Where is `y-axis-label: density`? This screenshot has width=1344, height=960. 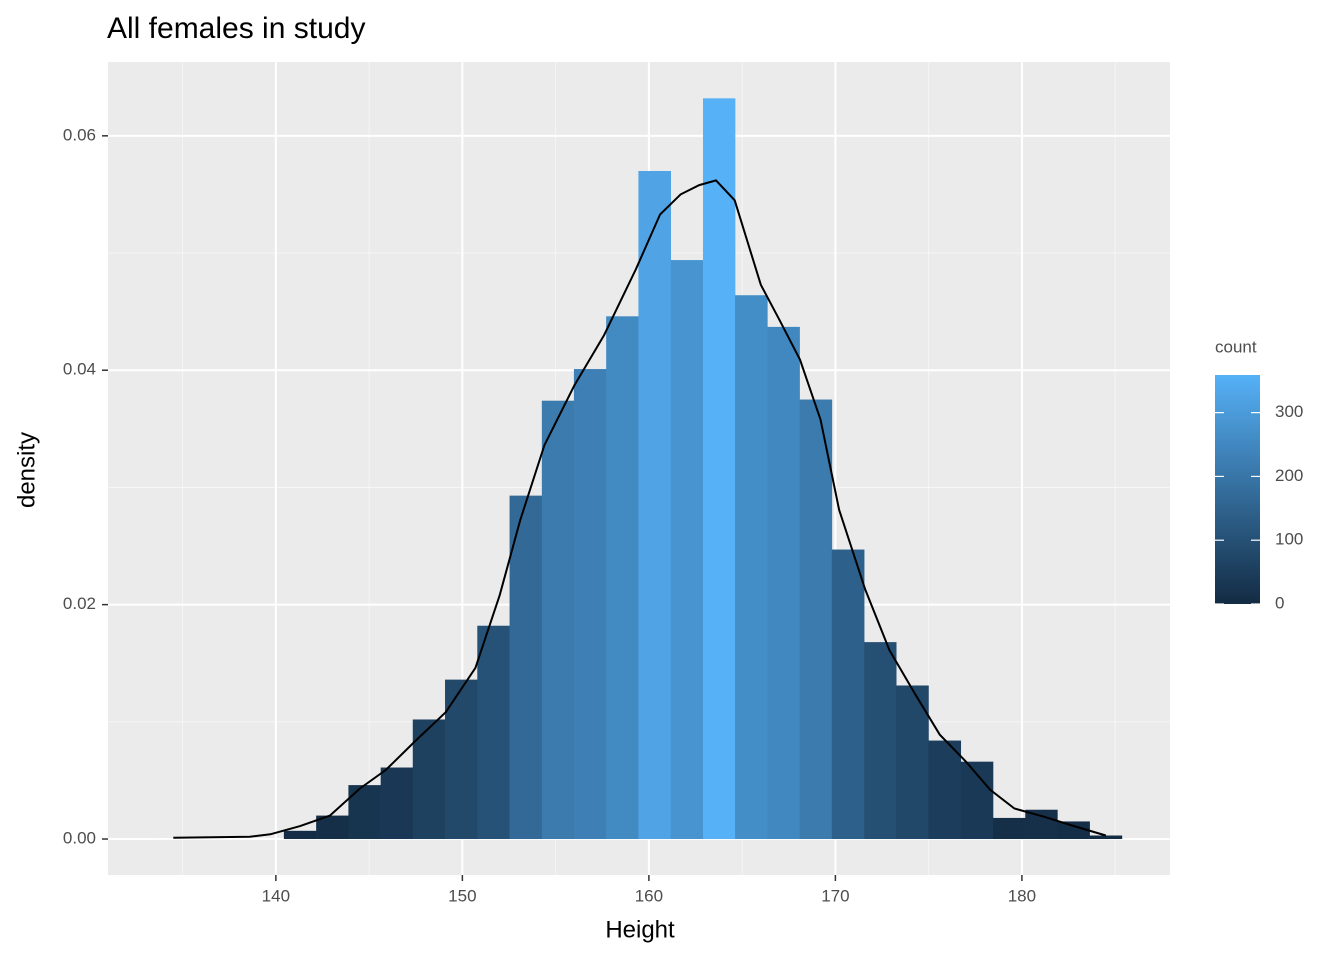
y-axis-label: density is located at coordinates (26, 470).